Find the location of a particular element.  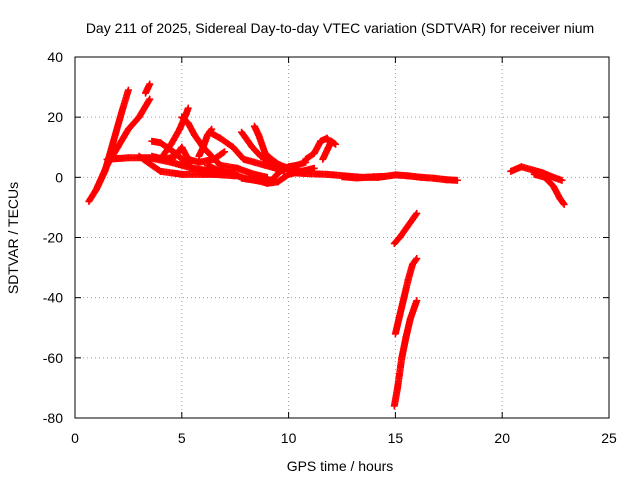

x-tick-label: 15 is located at coordinates (396, 438).